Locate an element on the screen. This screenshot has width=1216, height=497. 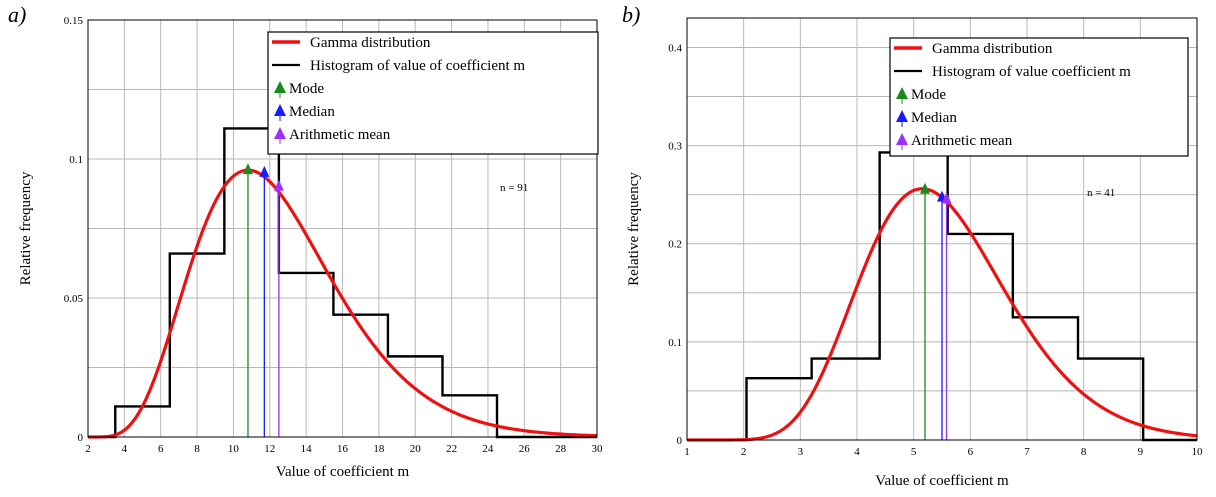
x-tick-label: 22 is located at coordinates (451, 449).